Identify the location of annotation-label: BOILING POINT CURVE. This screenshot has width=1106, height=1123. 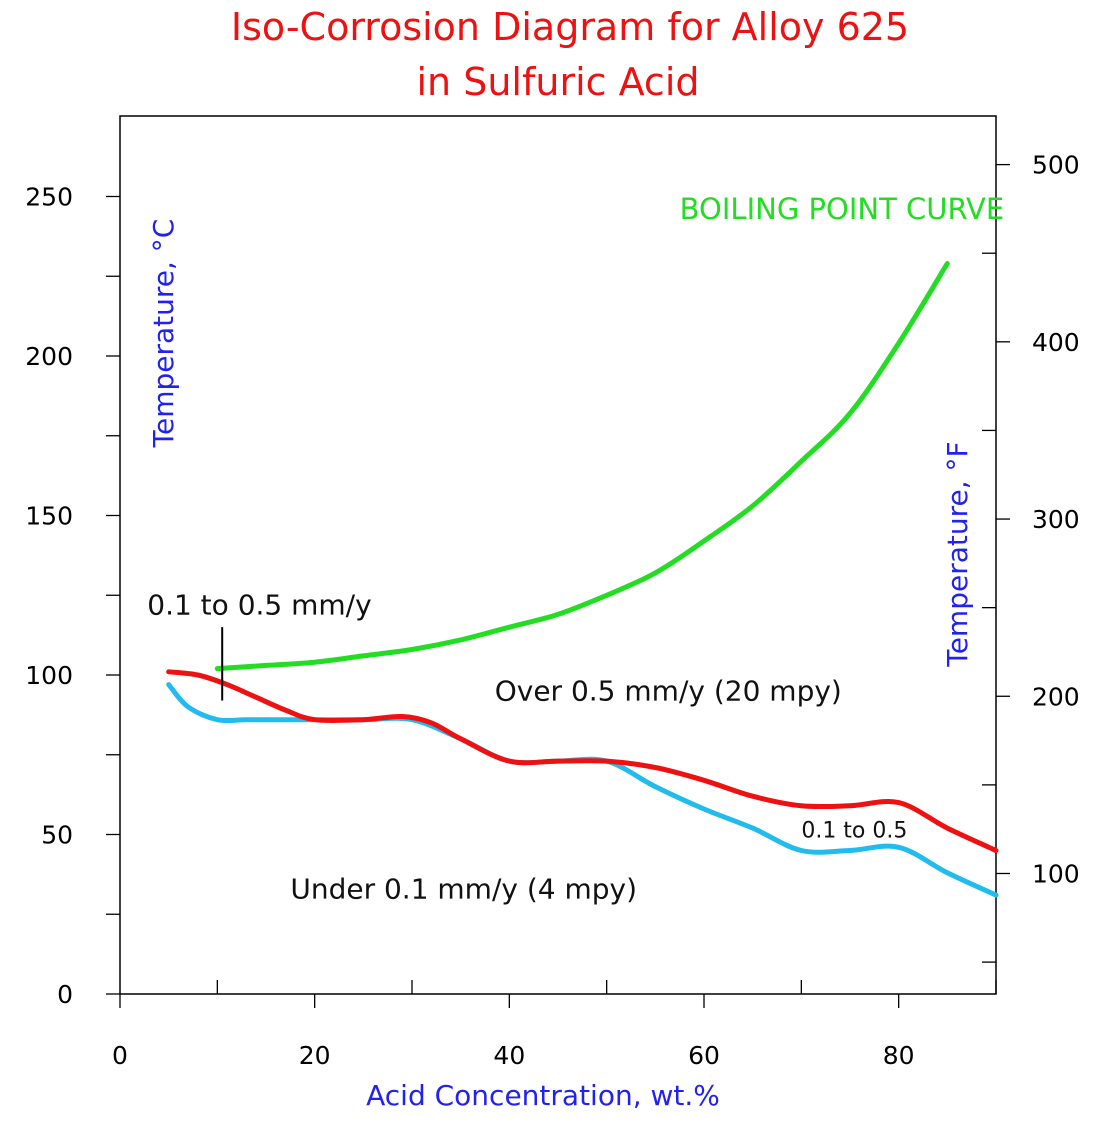
(842, 209).